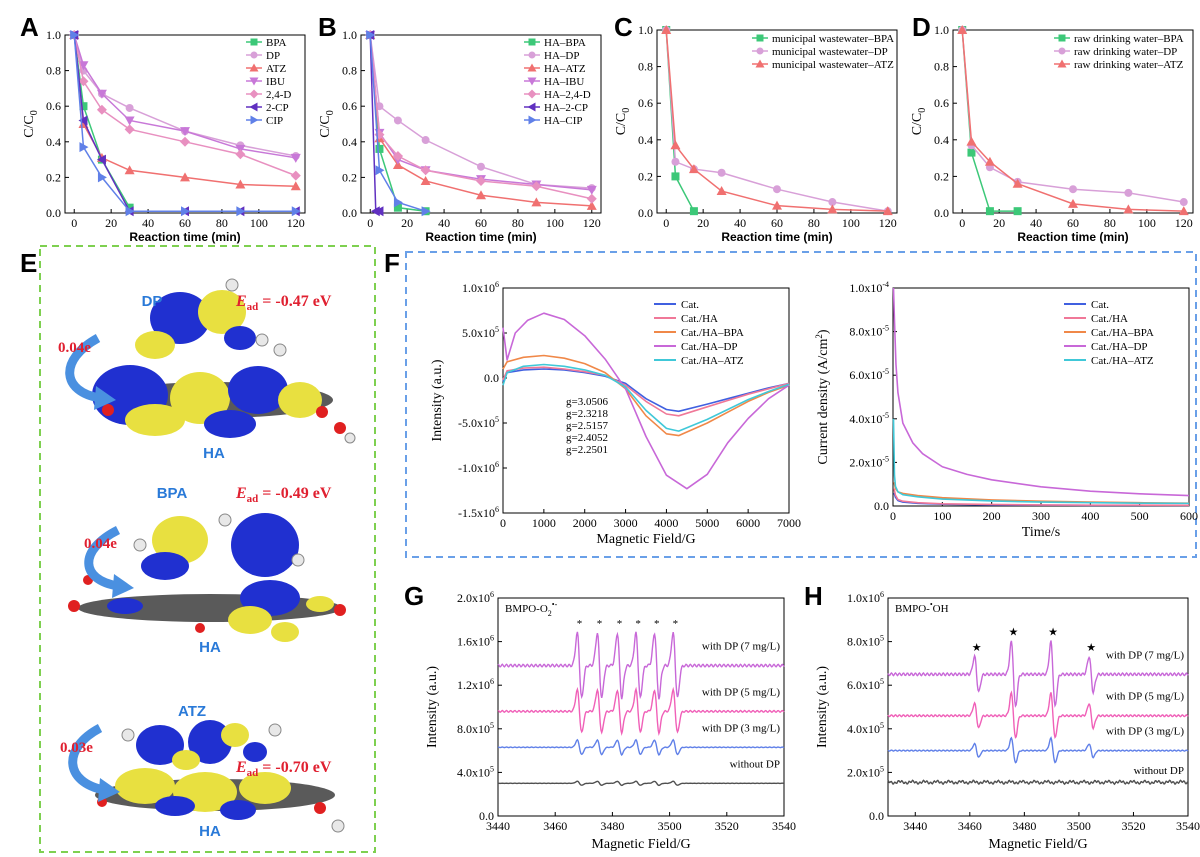 The width and height of the screenshot is (1200, 857). I want to click on series-raw drinking water–BPA, so click(990, 121).